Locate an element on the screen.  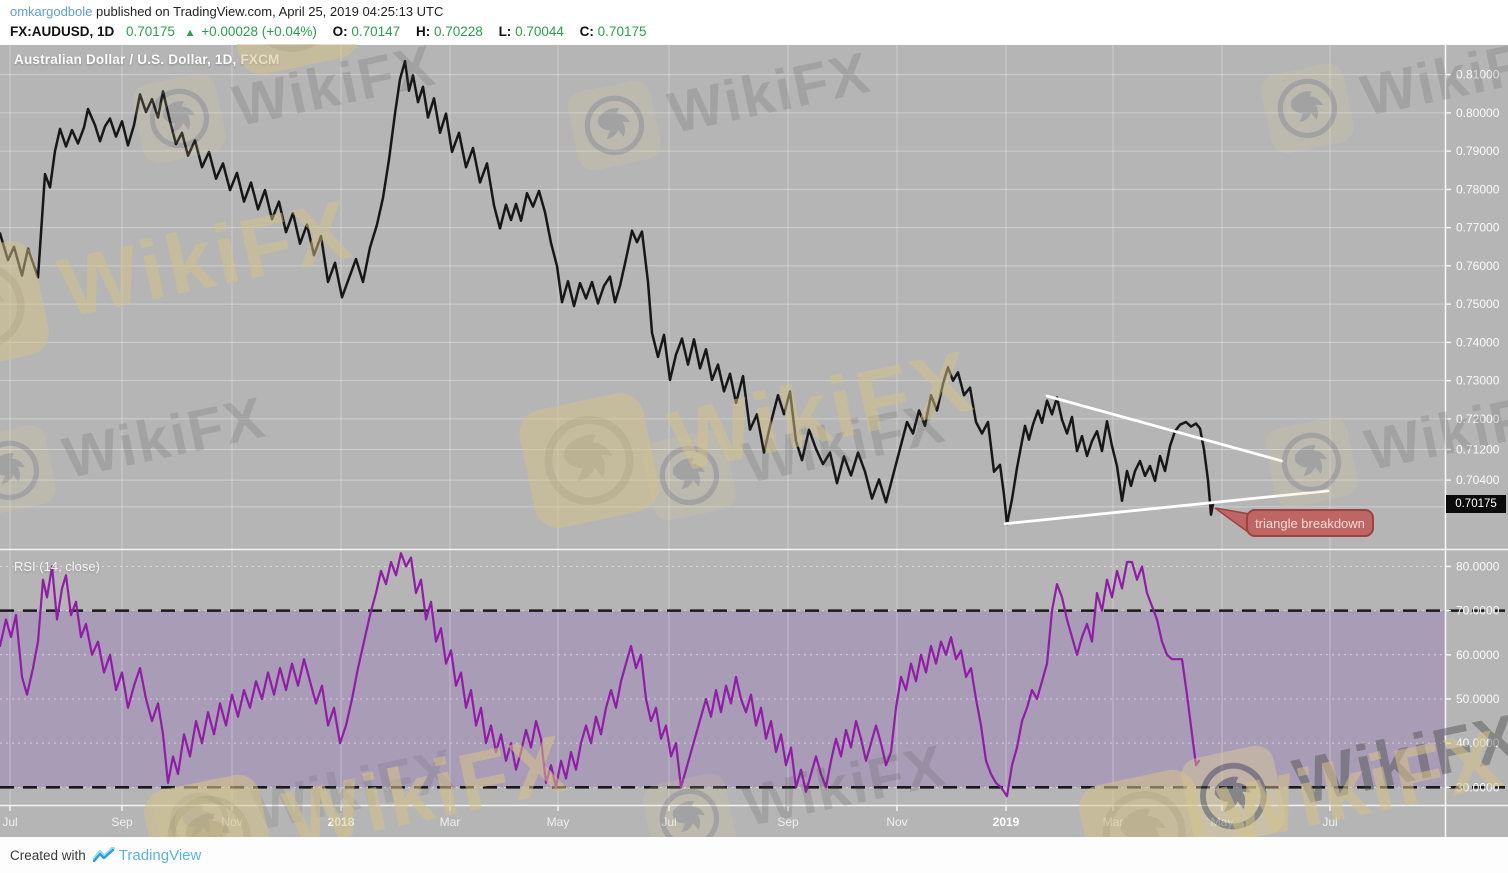
rsi-pane-title: RSI (14, close) is located at coordinates (57, 566).